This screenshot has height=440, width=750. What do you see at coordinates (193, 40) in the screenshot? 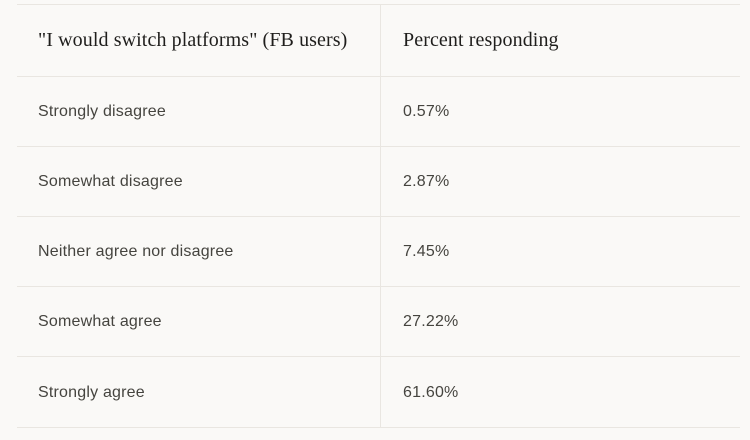
I see `column-header-statement: "I would switch platforms" (FB users)` at bounding box center [193, 40].